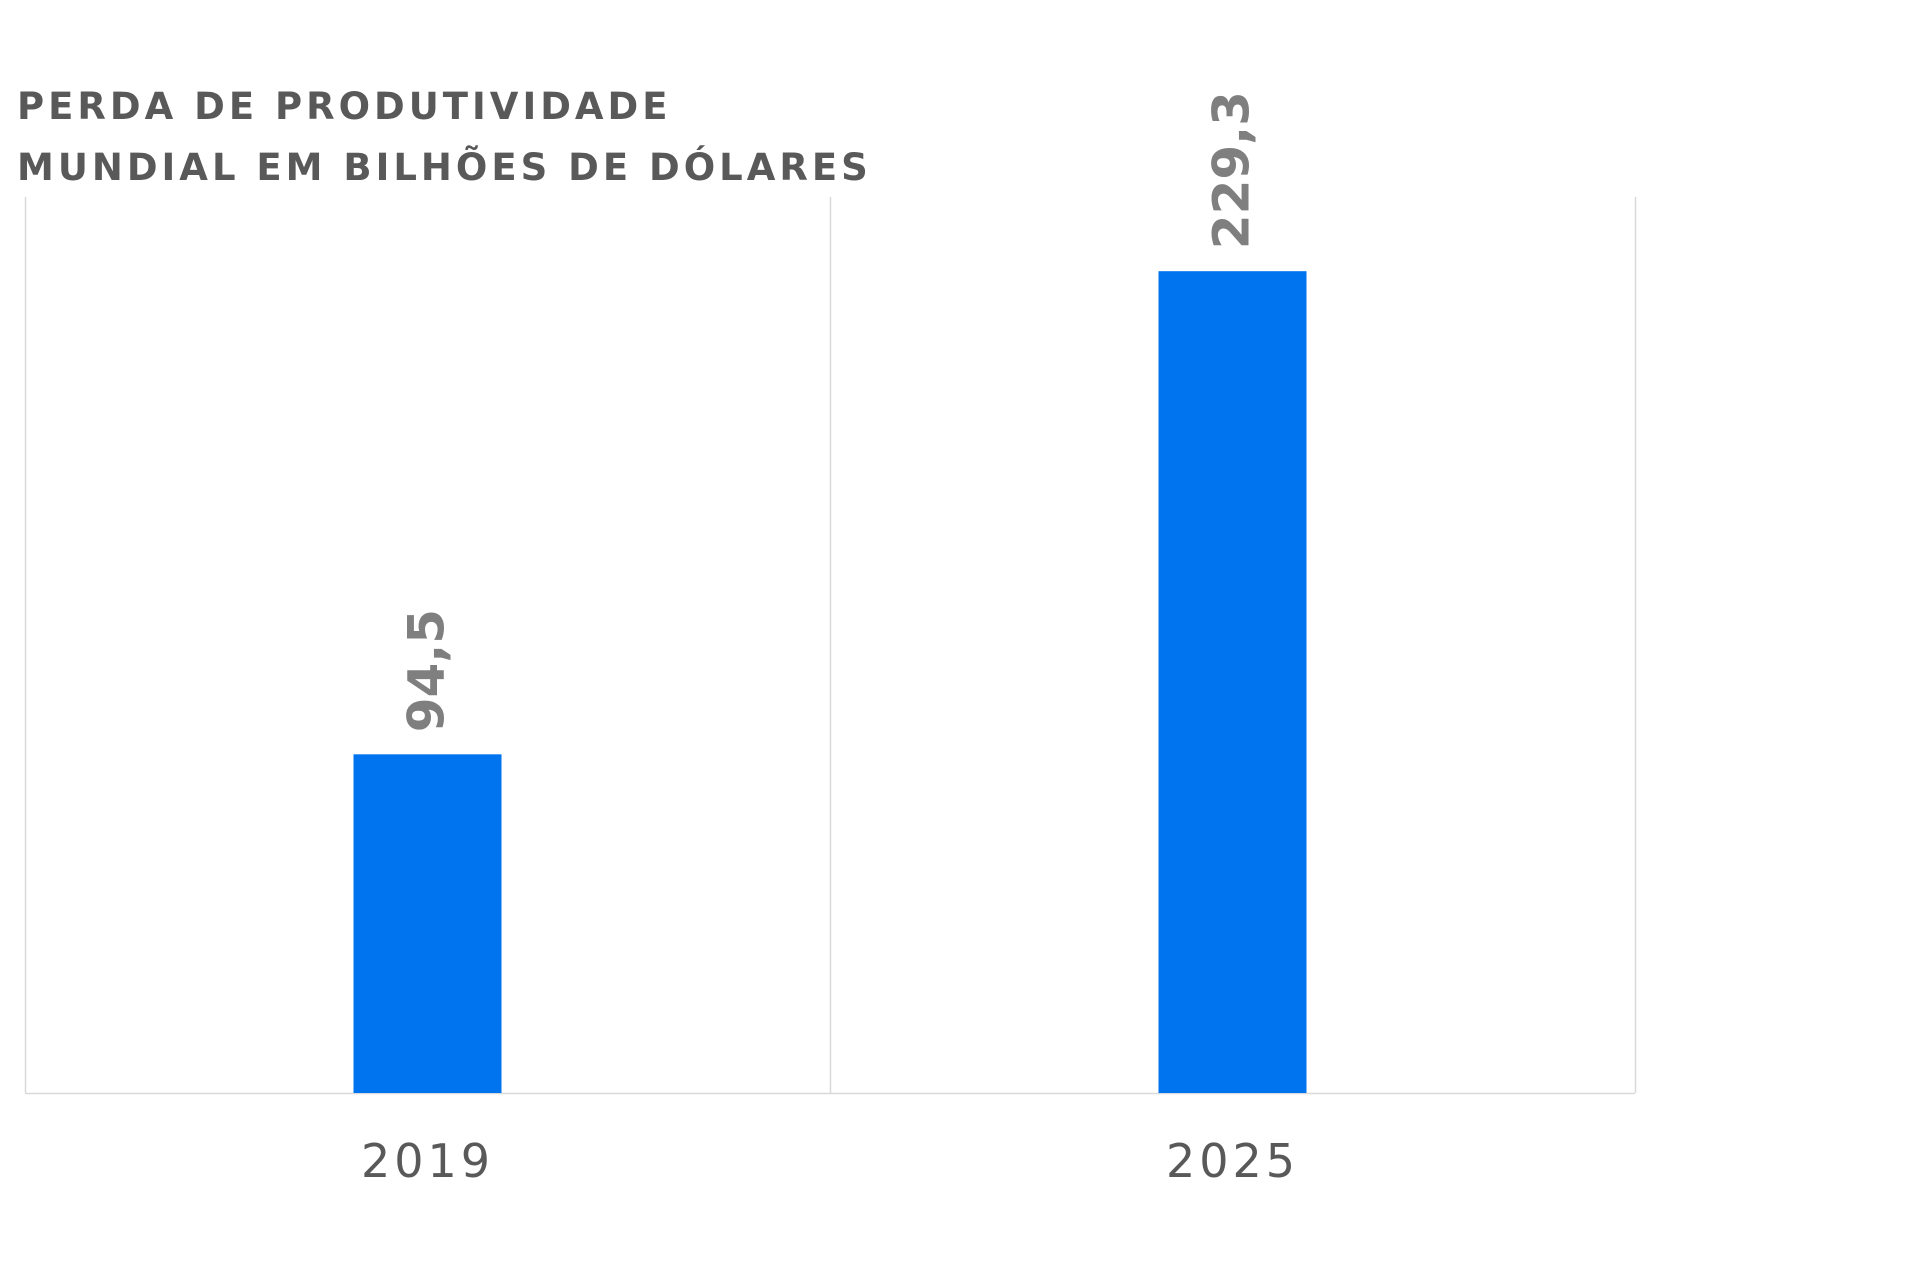  I want to click on chart-title-line-1: PERDA DE PRODUTIVIDADE, so click(344, 106).